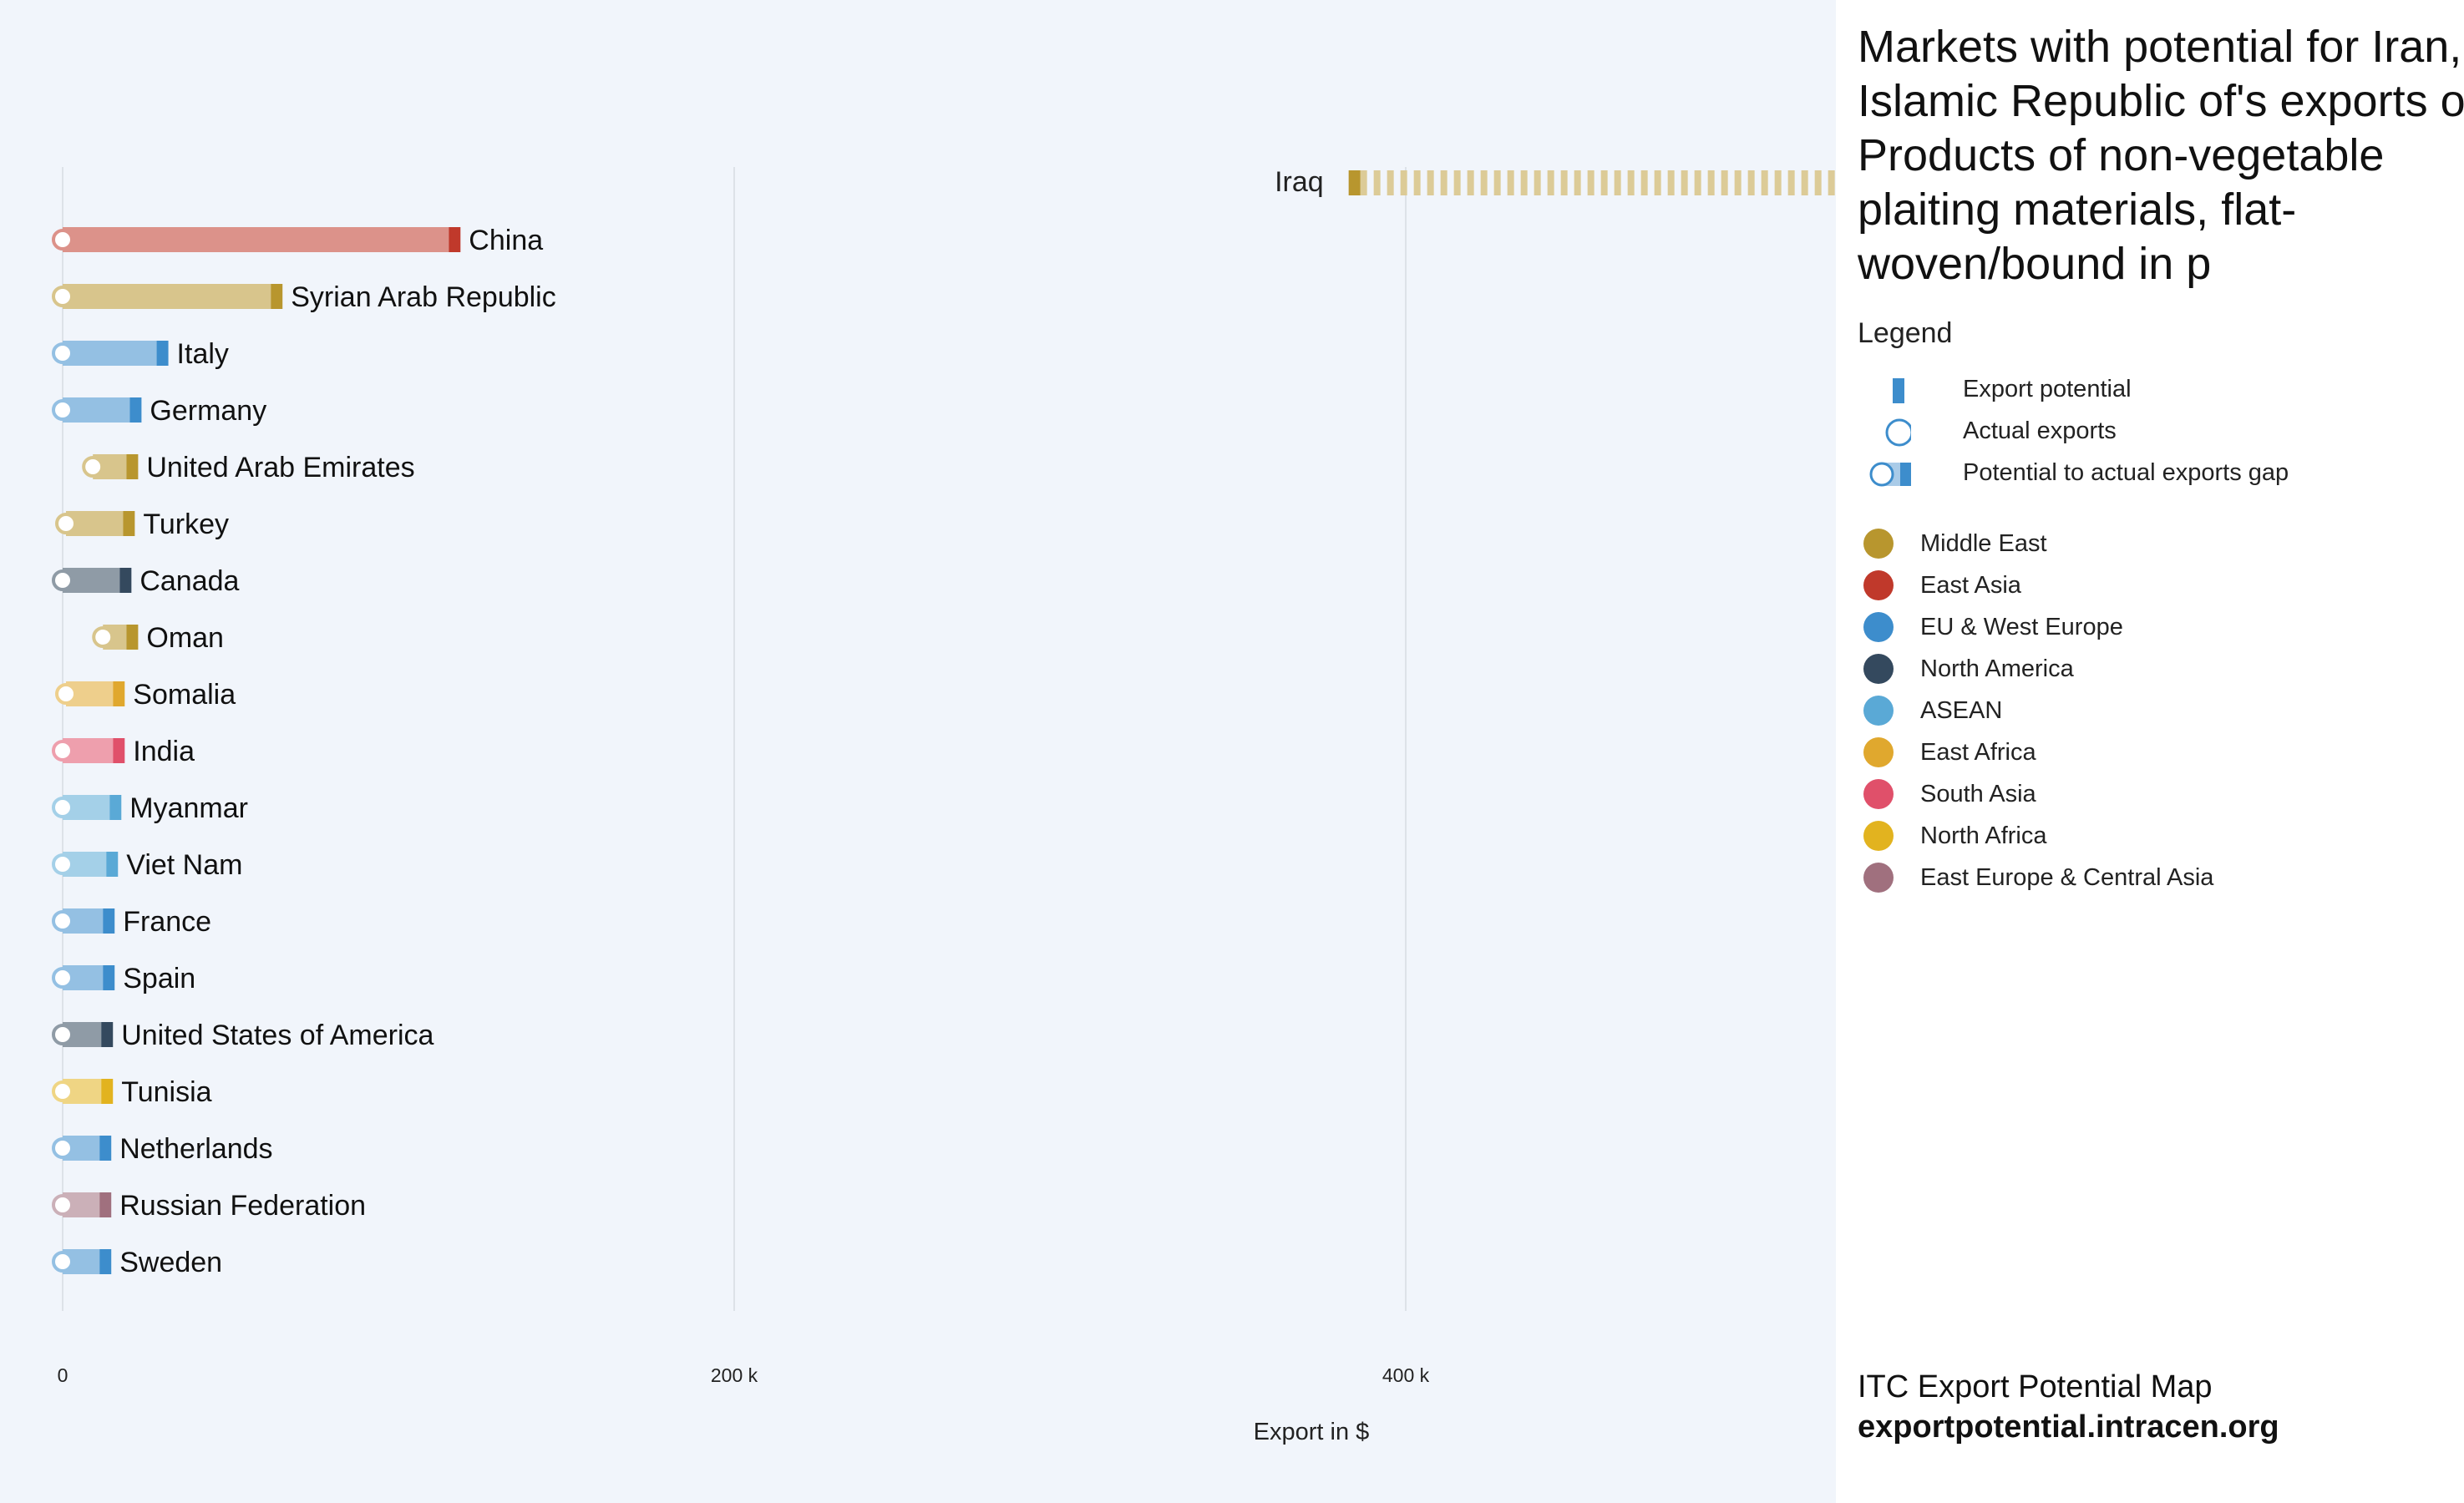 This screenshot has width=2464, height=1503. Describe the element at coordinates (1978, 752) in the screenshot. I see `legend-region-label: East Africa` at that location.